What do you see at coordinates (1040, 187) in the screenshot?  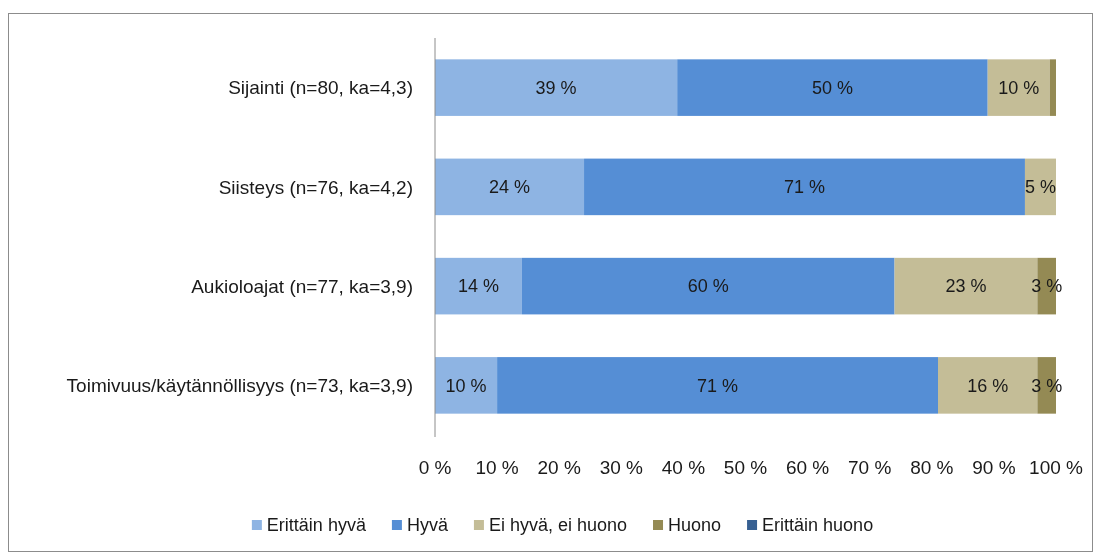 I see `data-label: 5 %` at bounding box center [1040, 187].